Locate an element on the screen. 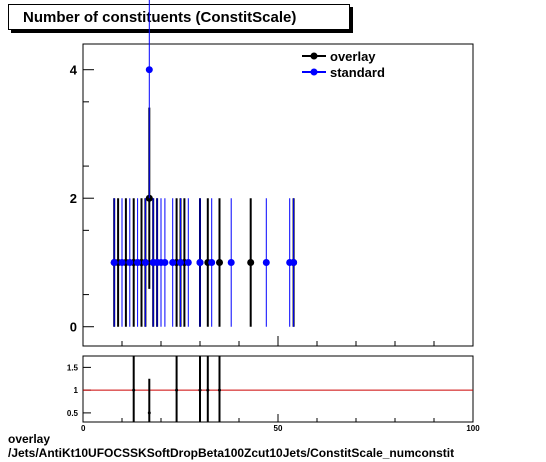  y-tick-label: 4 is located at coordinates (74, 70).